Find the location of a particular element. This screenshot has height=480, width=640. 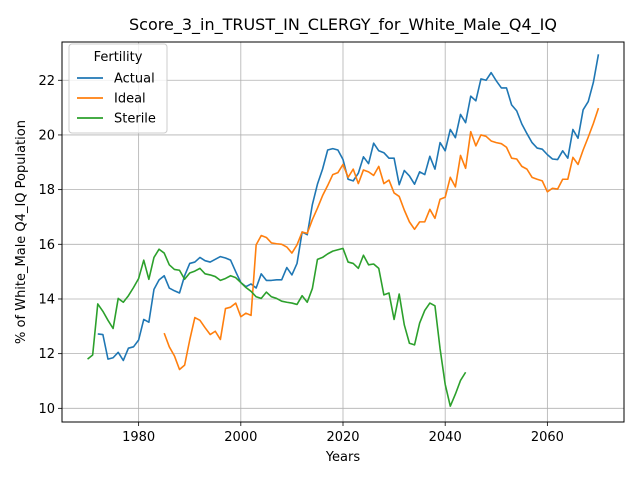

y-tick-label: 12 is located at coordinates (46, 354).